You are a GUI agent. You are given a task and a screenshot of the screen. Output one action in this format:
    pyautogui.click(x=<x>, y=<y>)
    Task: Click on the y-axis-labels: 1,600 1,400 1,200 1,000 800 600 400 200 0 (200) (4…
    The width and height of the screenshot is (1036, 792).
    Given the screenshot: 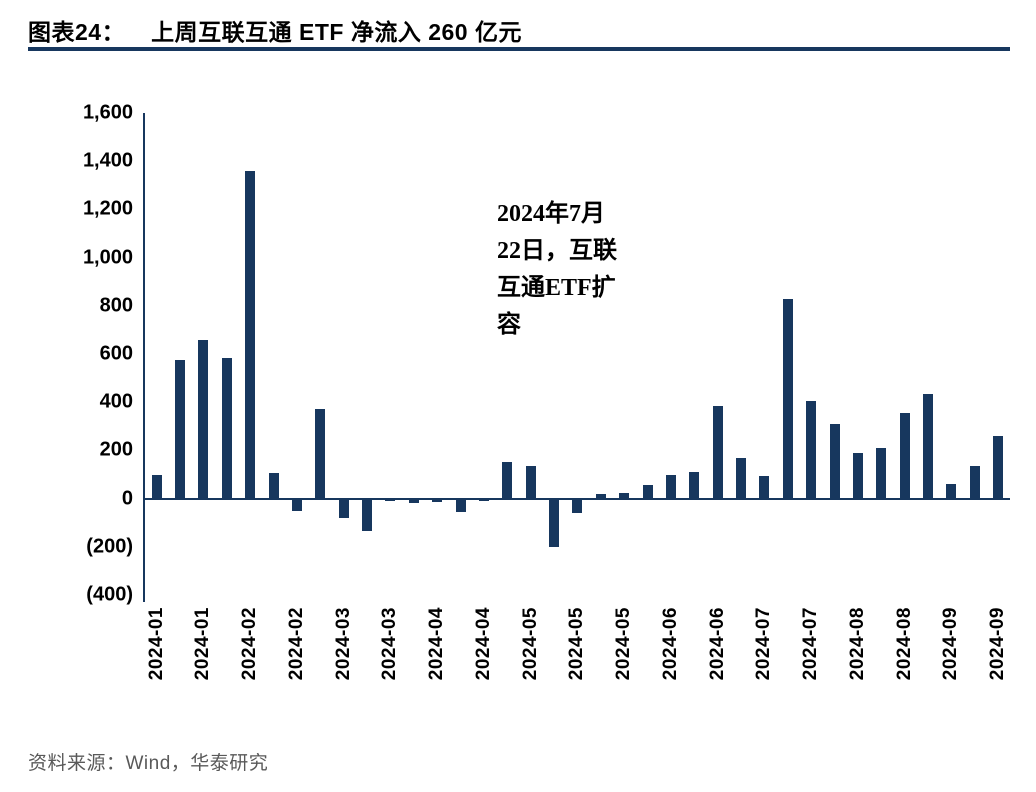 What is the action you would take?
    pyautogui.click(x=80, y=354)
    